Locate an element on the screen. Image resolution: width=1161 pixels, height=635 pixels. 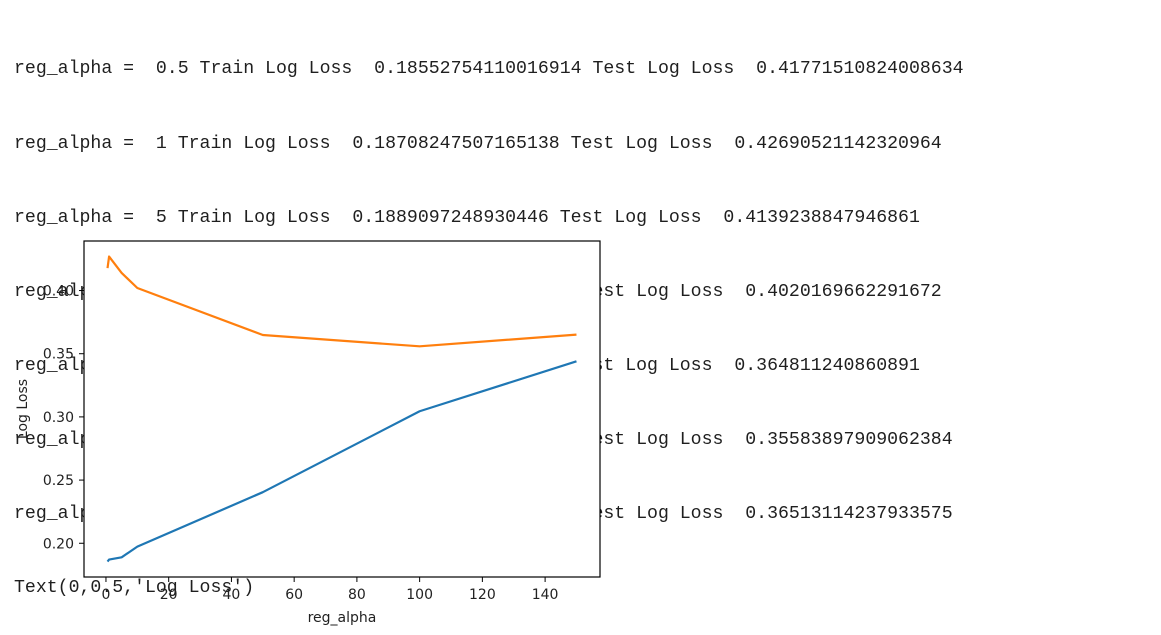
x-tick-label: 100 is located at coordinates (419, 595).